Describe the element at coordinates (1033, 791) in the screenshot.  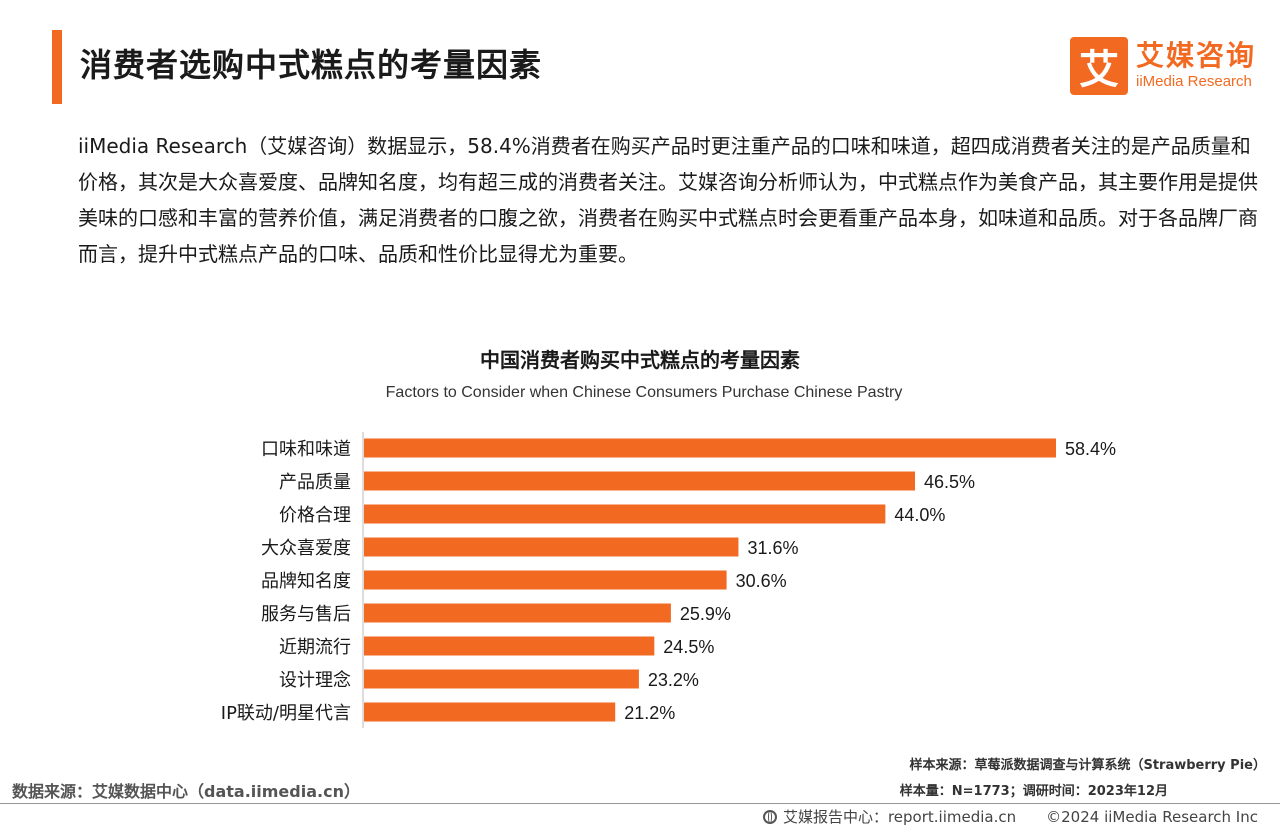
I see `sample-size-note: 样本量：N=1773；调研时间：2023年12月` at that location.